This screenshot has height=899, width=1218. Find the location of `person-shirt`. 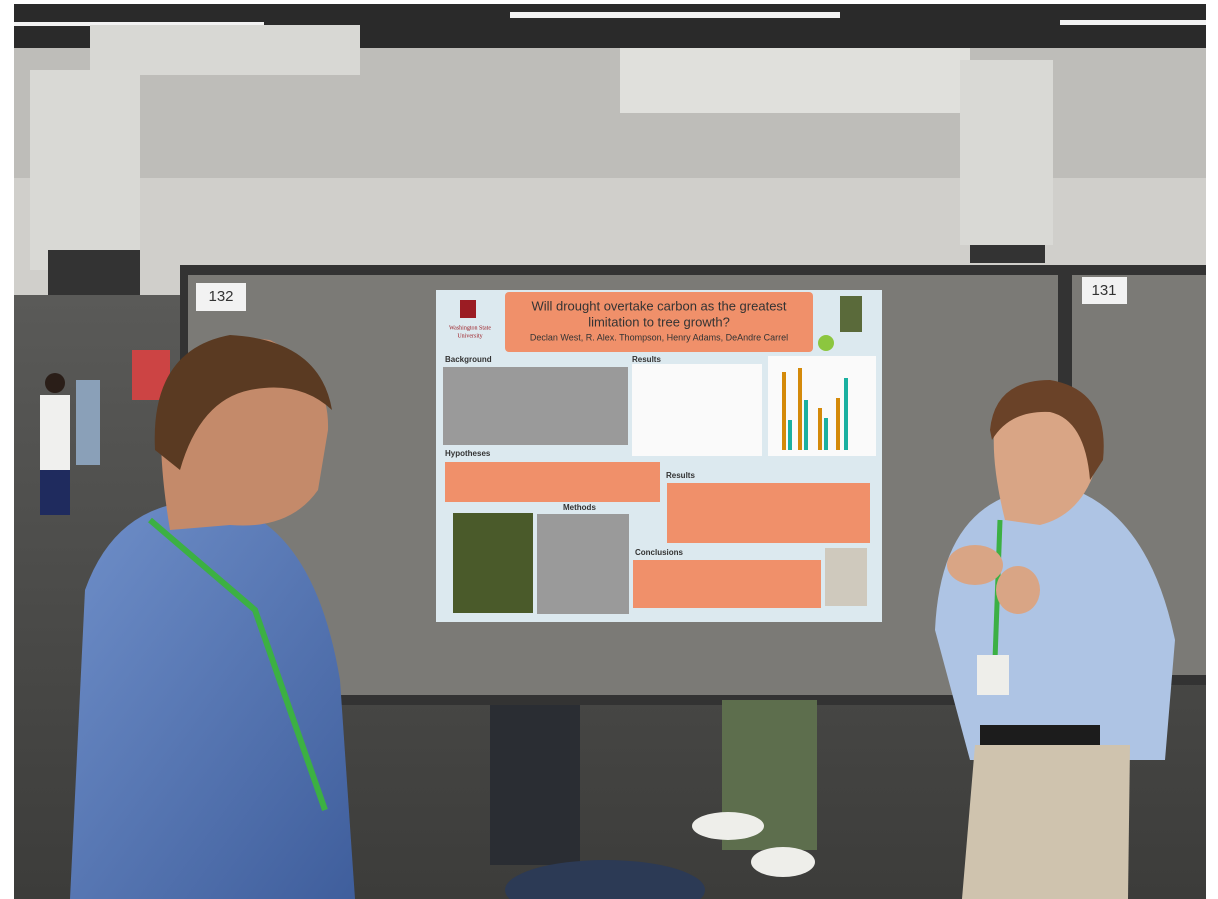

person-shirt is located at coordinates (212, 702).